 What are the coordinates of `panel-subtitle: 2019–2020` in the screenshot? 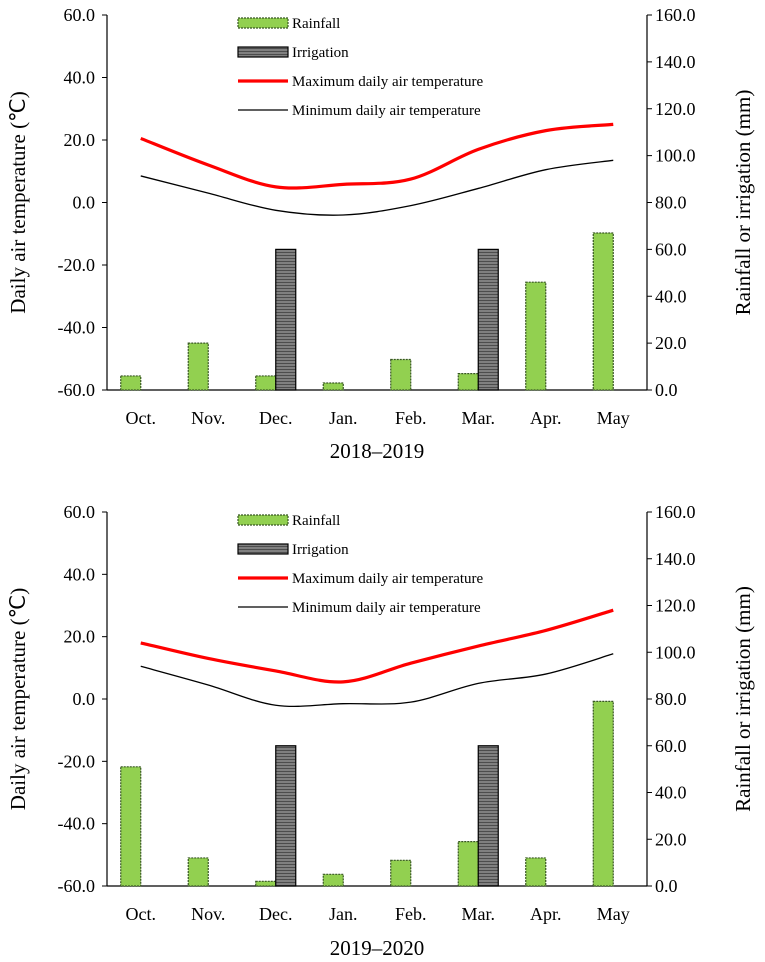 It's located at (377, 948).